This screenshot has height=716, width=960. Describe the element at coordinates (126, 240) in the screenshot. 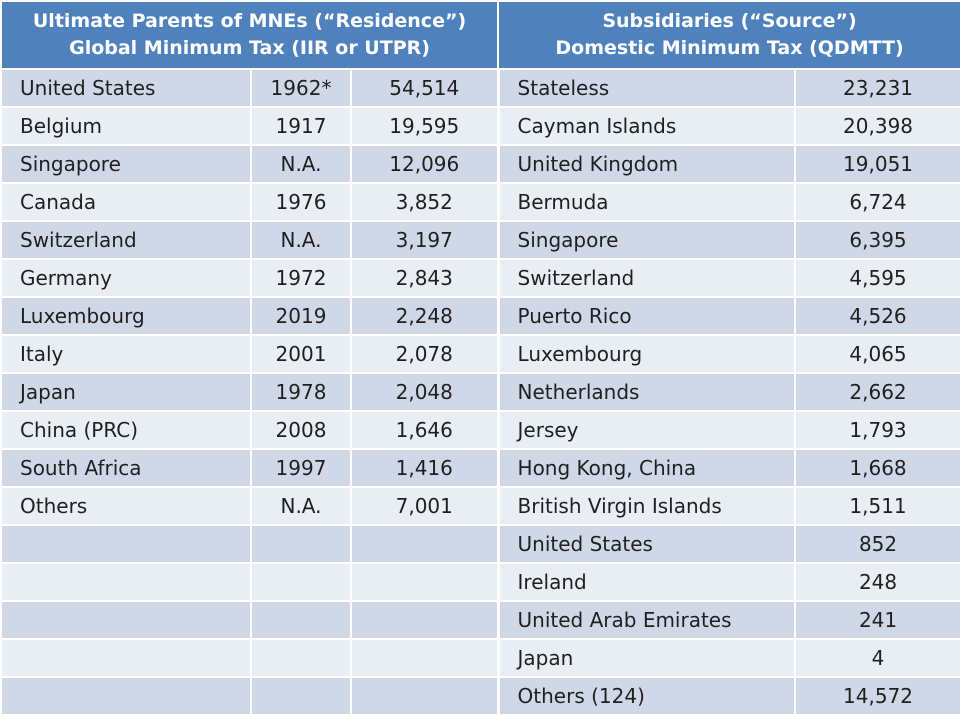

I see `left-country-cell: Switzerland` at that location.